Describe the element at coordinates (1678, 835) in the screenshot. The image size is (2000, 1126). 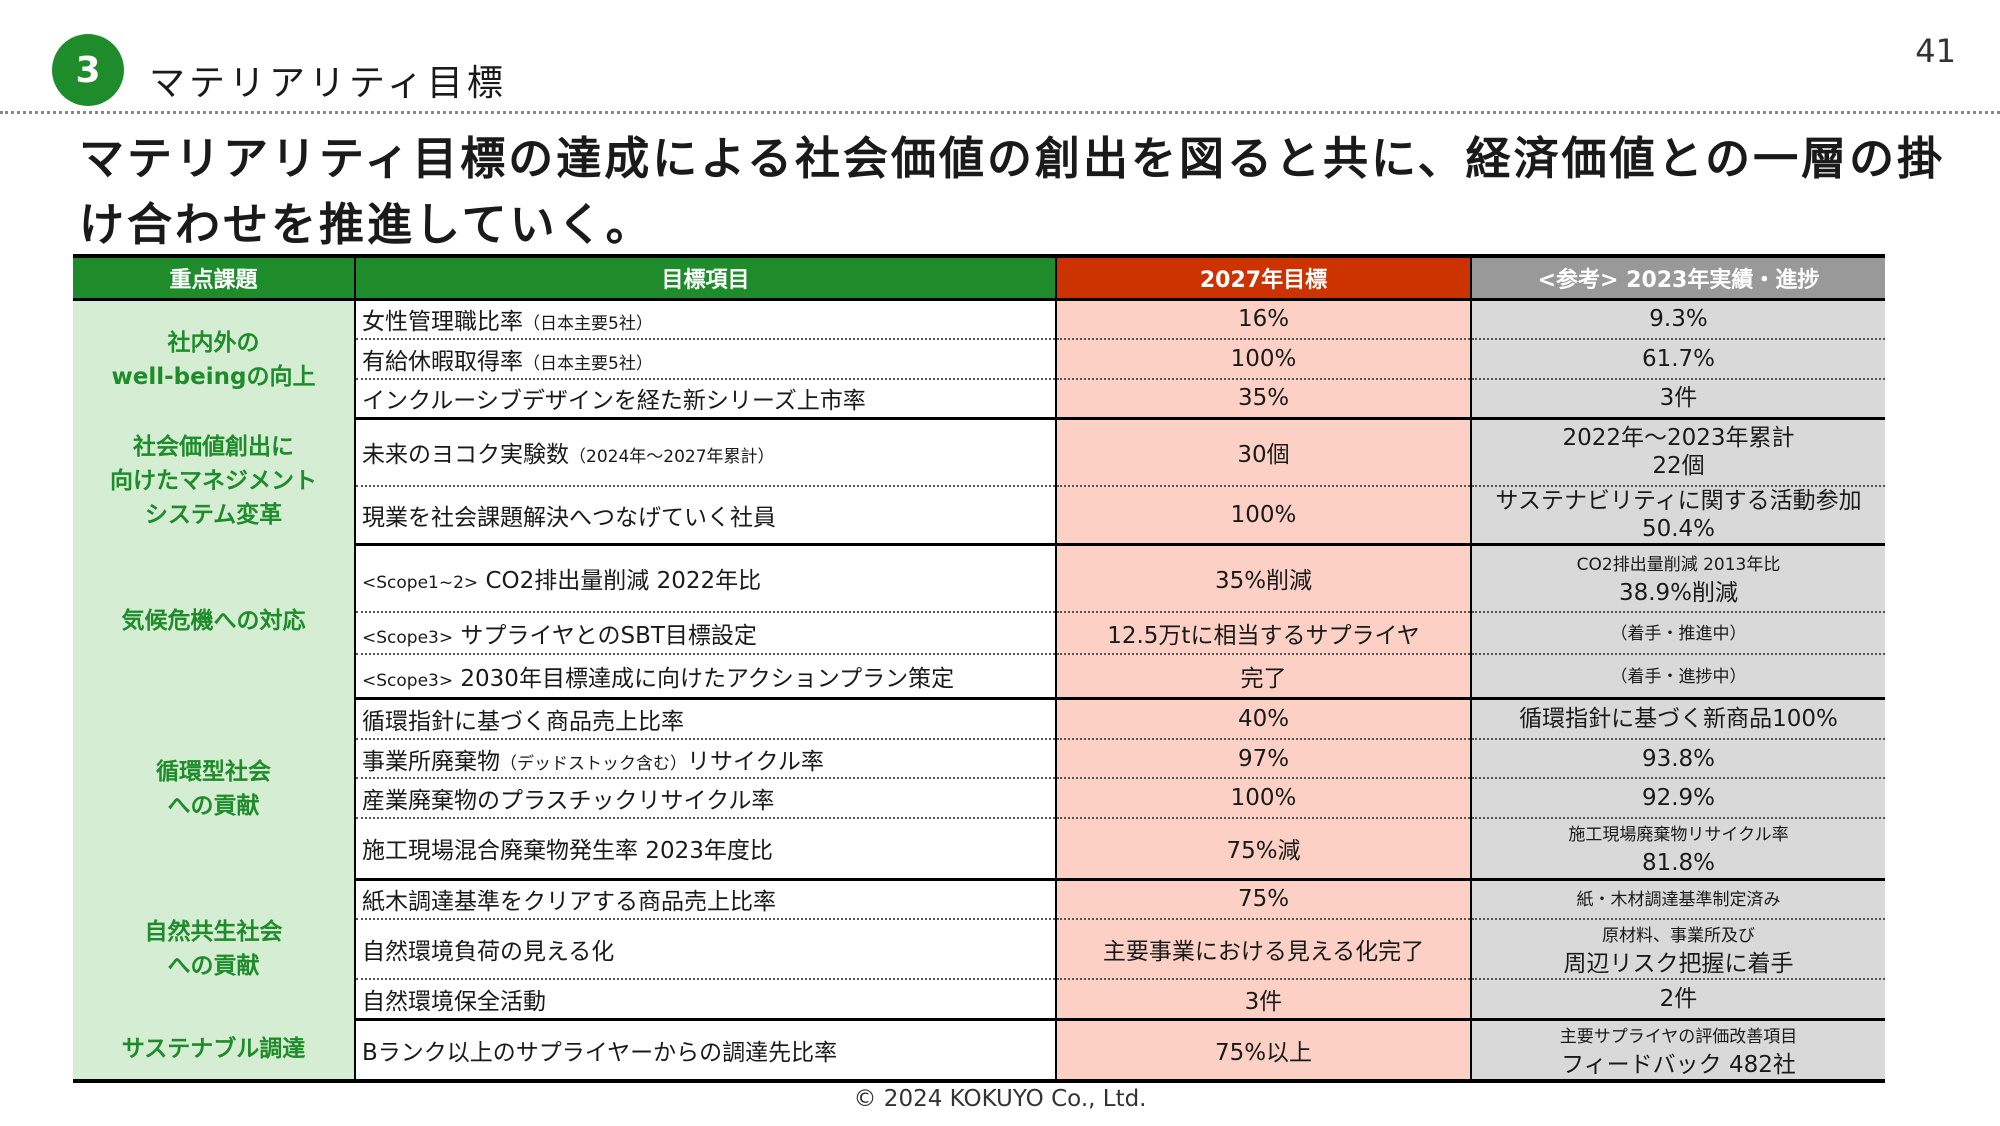
I see `actual-value: 施工現場廃棄物リサイクル率` at that location.